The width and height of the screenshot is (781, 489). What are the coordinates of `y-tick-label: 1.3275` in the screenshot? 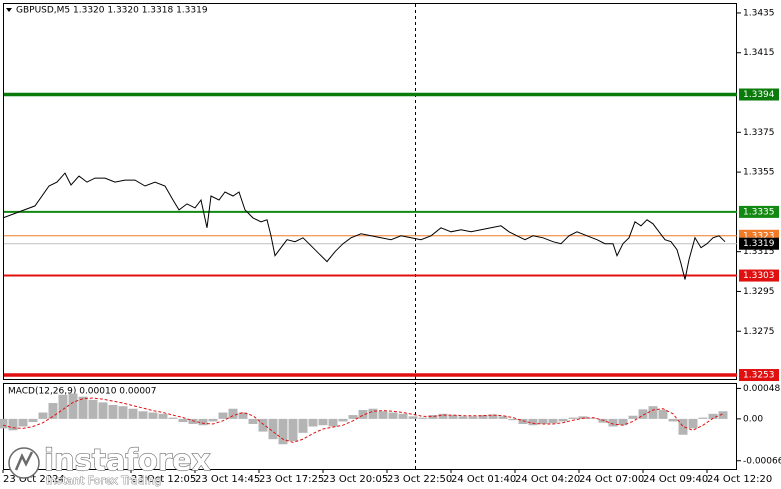 It's located at (759, 332).